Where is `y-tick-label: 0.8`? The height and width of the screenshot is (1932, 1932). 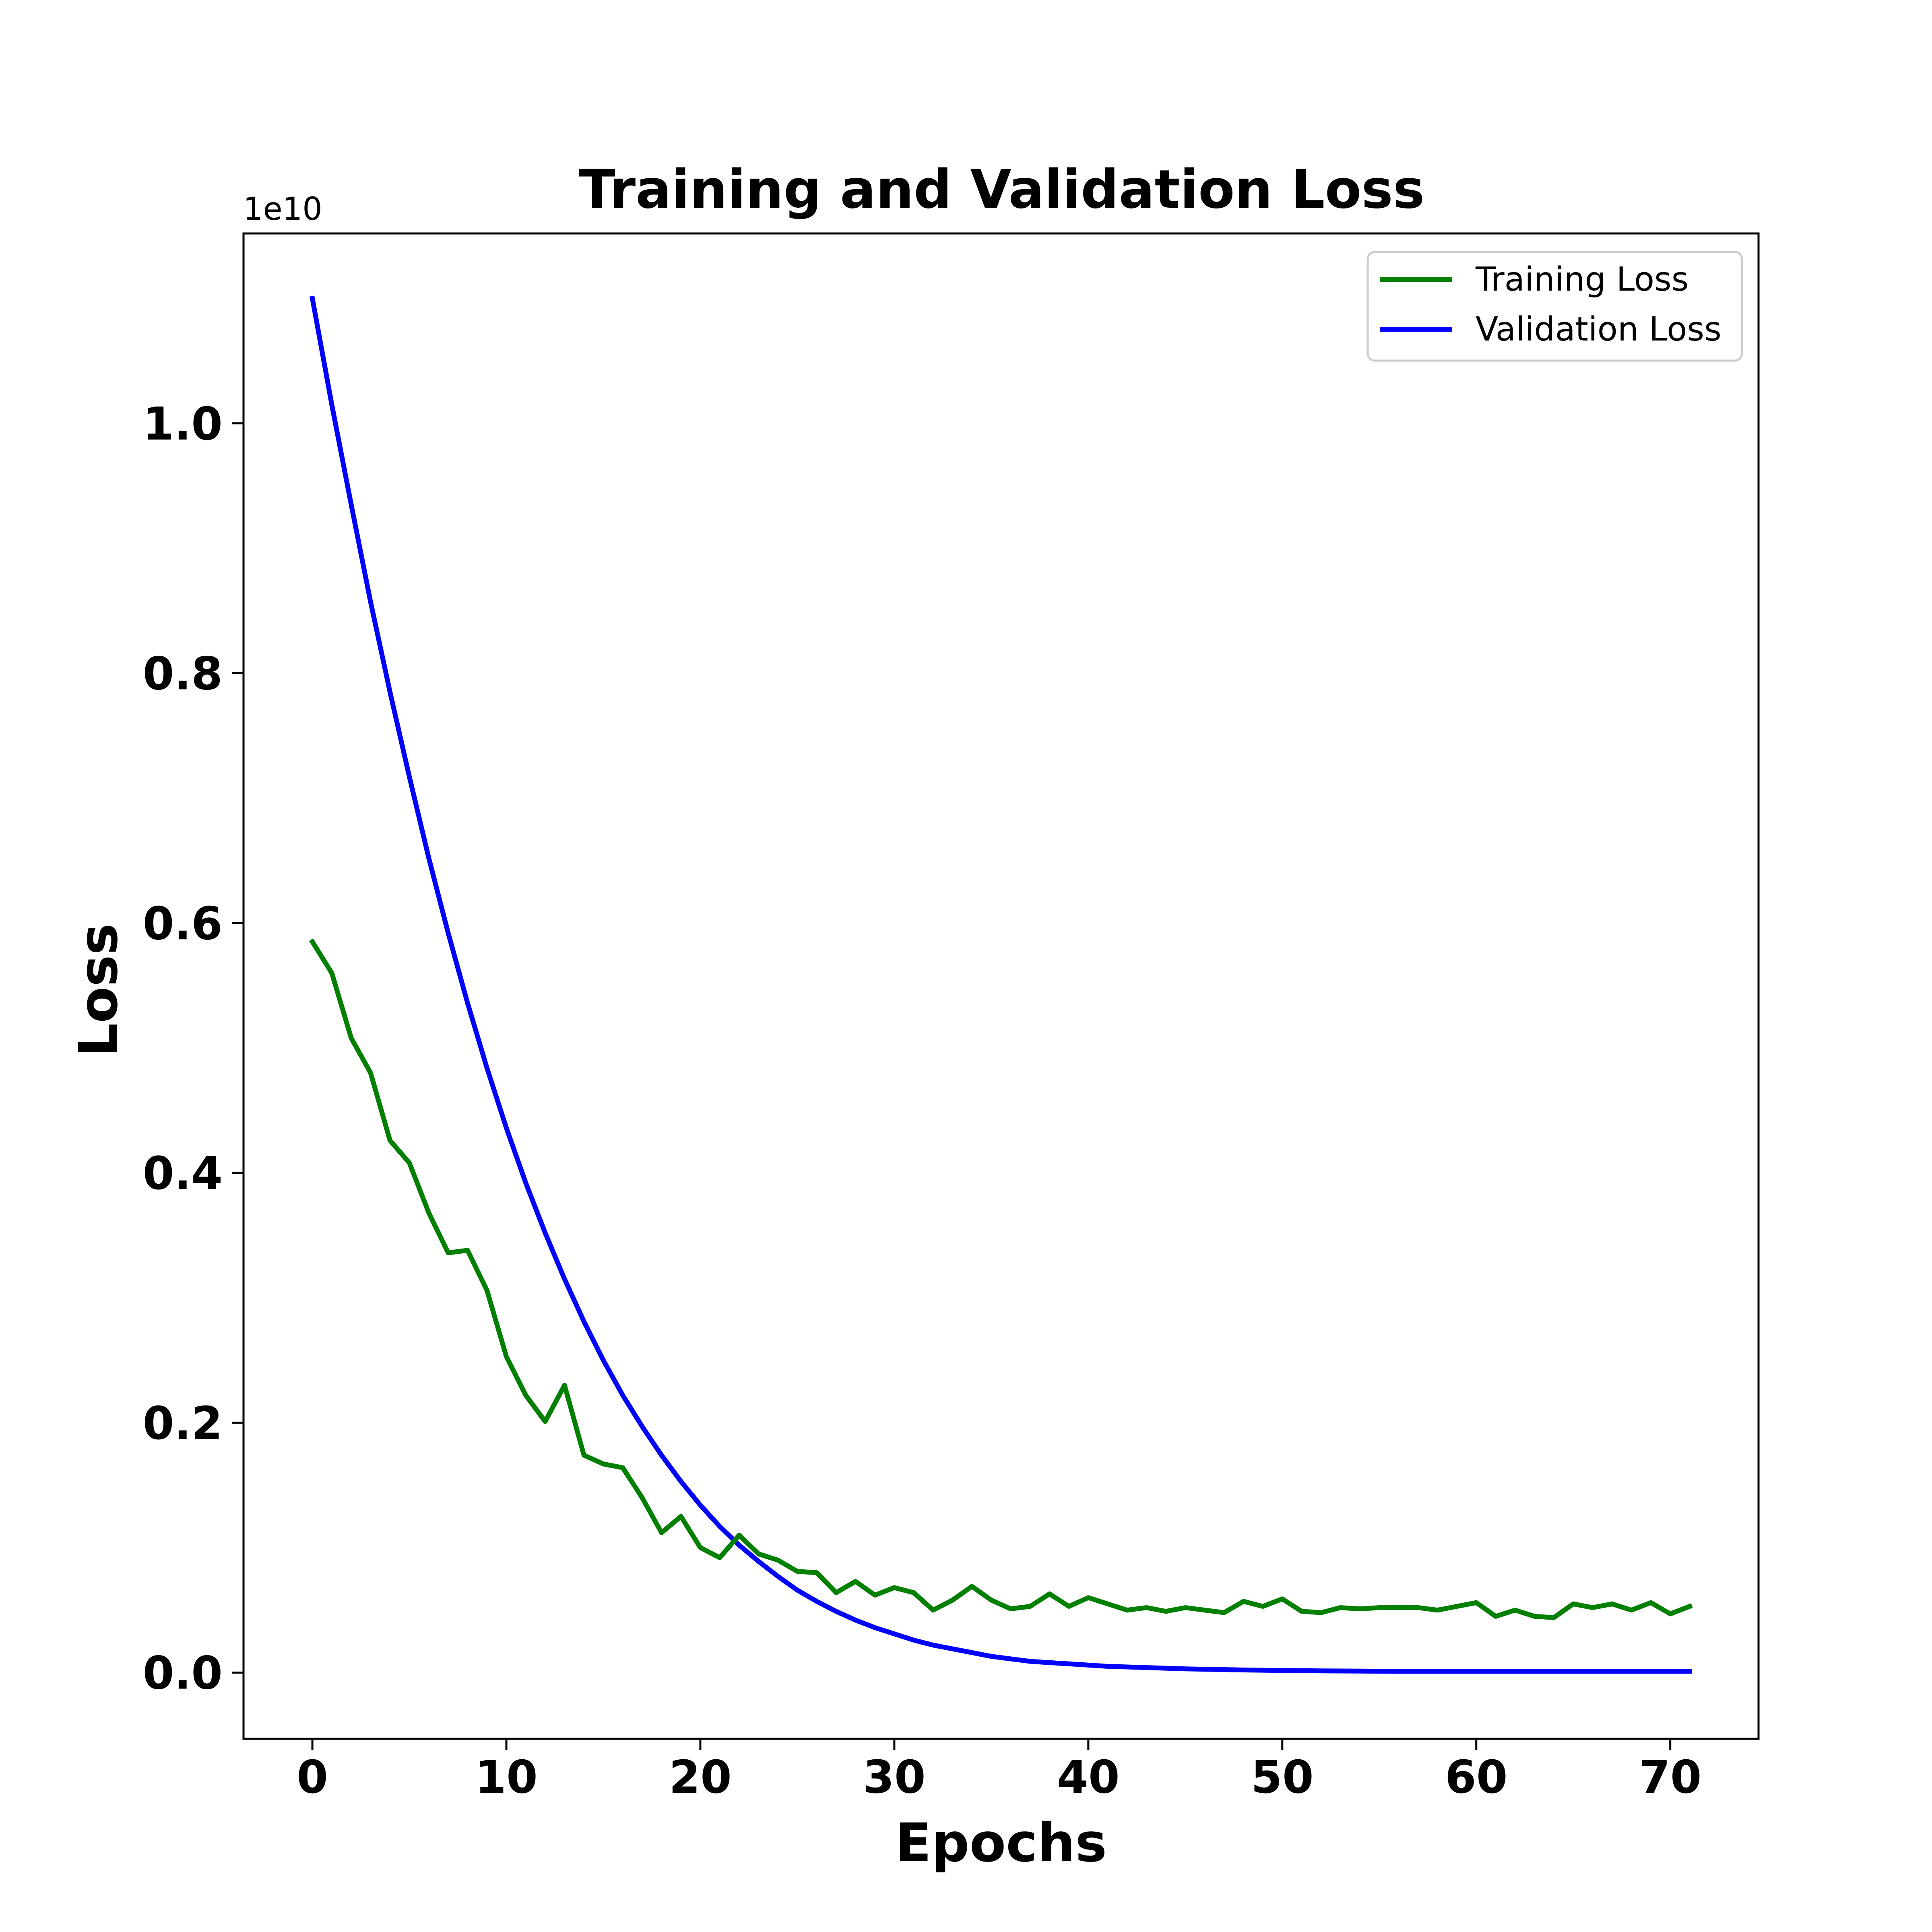
y-tick-label: 0.8 is located at coordinates (183, 674).